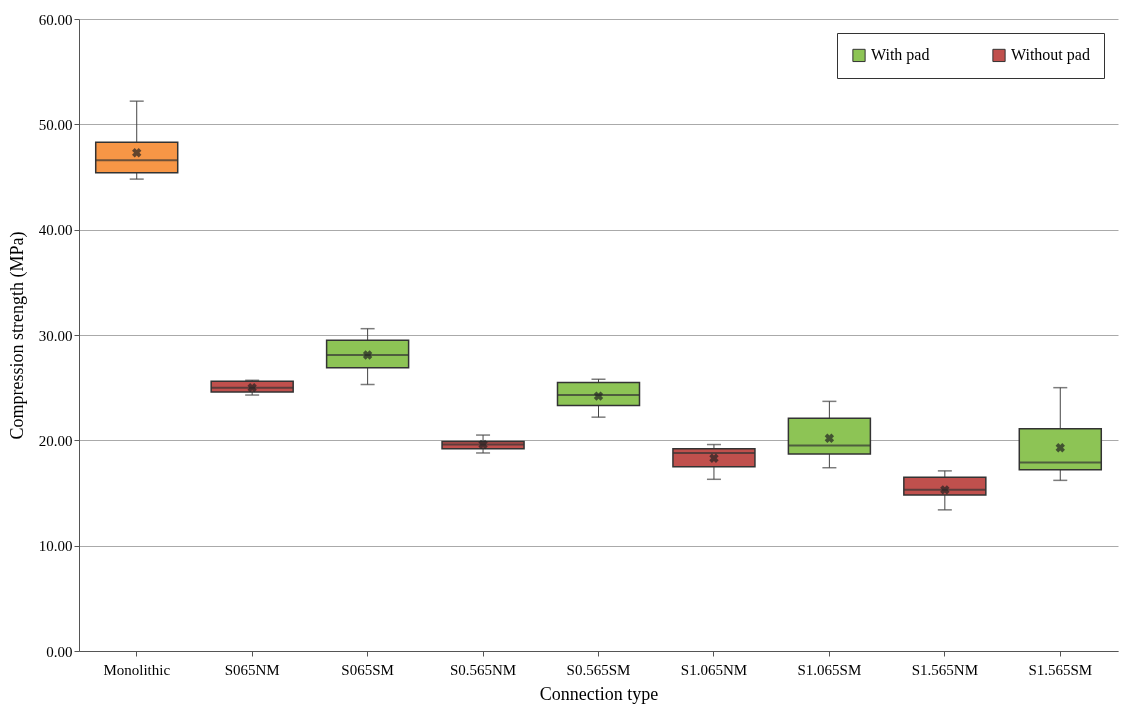 This screenshot has width=1132, height=709. What do you see at coordinates (55, 124) in the screenshot?
I see `y-tick-label: 50.00` at bounding box center [55, 124].